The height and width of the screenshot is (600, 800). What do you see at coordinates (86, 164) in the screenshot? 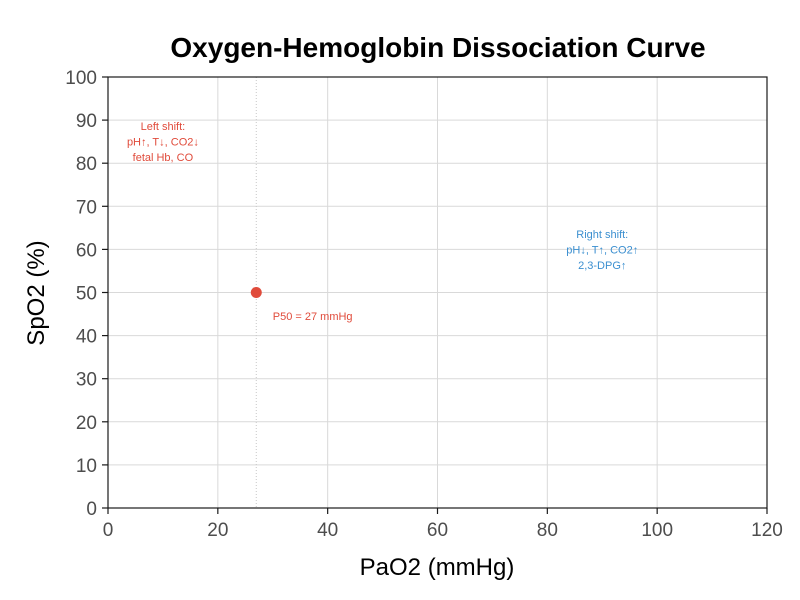
I see `y-tick-label: 80` at bounding box center [86, 164].